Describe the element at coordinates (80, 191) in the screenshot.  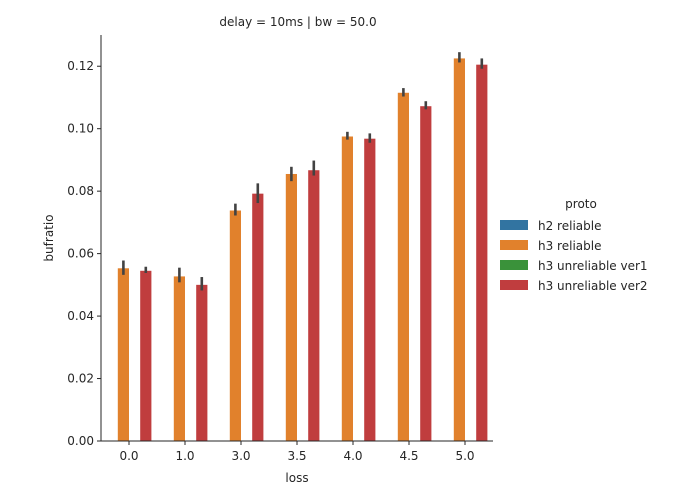
I see `y-tick-label: 0.08` at that location.